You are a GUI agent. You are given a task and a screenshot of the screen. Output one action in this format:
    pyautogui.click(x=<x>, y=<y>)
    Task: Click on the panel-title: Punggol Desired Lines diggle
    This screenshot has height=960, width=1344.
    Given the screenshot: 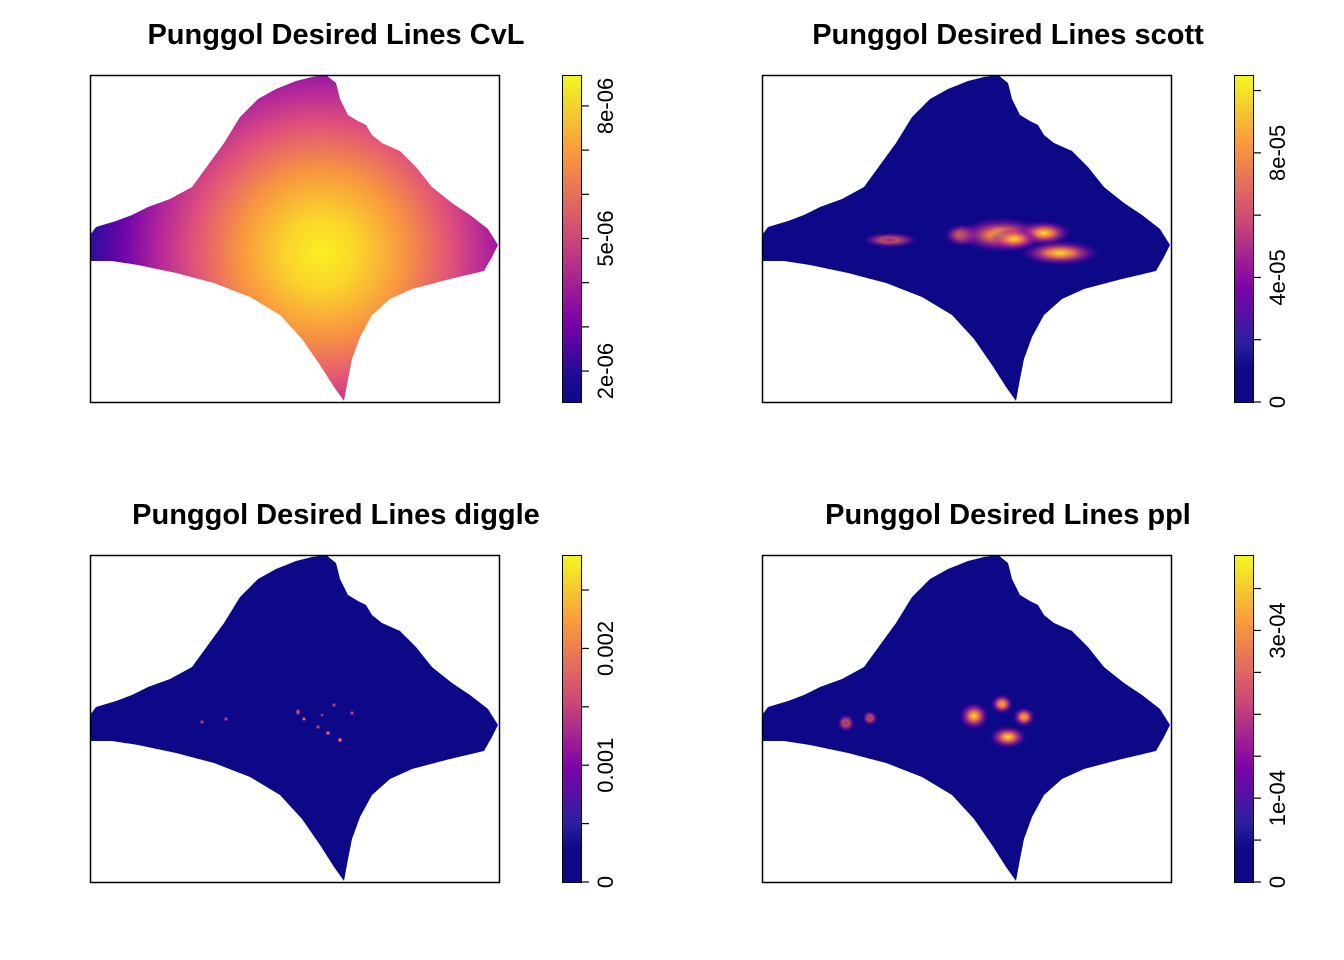 What is the action you would take?
    pyautogui.click(x=336, y=515)
    